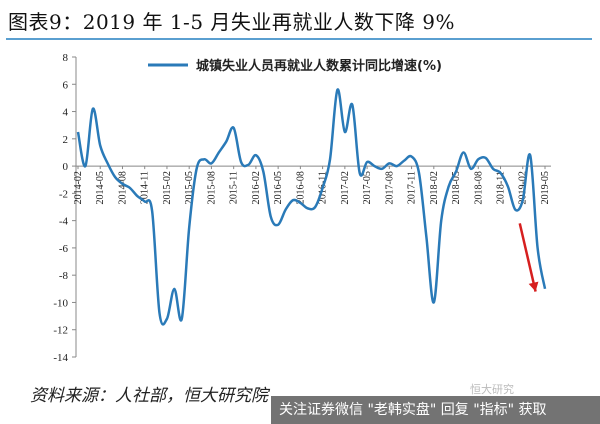 This screenshot has width=600, height=424. What do you see at coordinates (523, 187) in the screenshot?
I see `x-tick-label: 2019-02` at bounding box center [523, 187].